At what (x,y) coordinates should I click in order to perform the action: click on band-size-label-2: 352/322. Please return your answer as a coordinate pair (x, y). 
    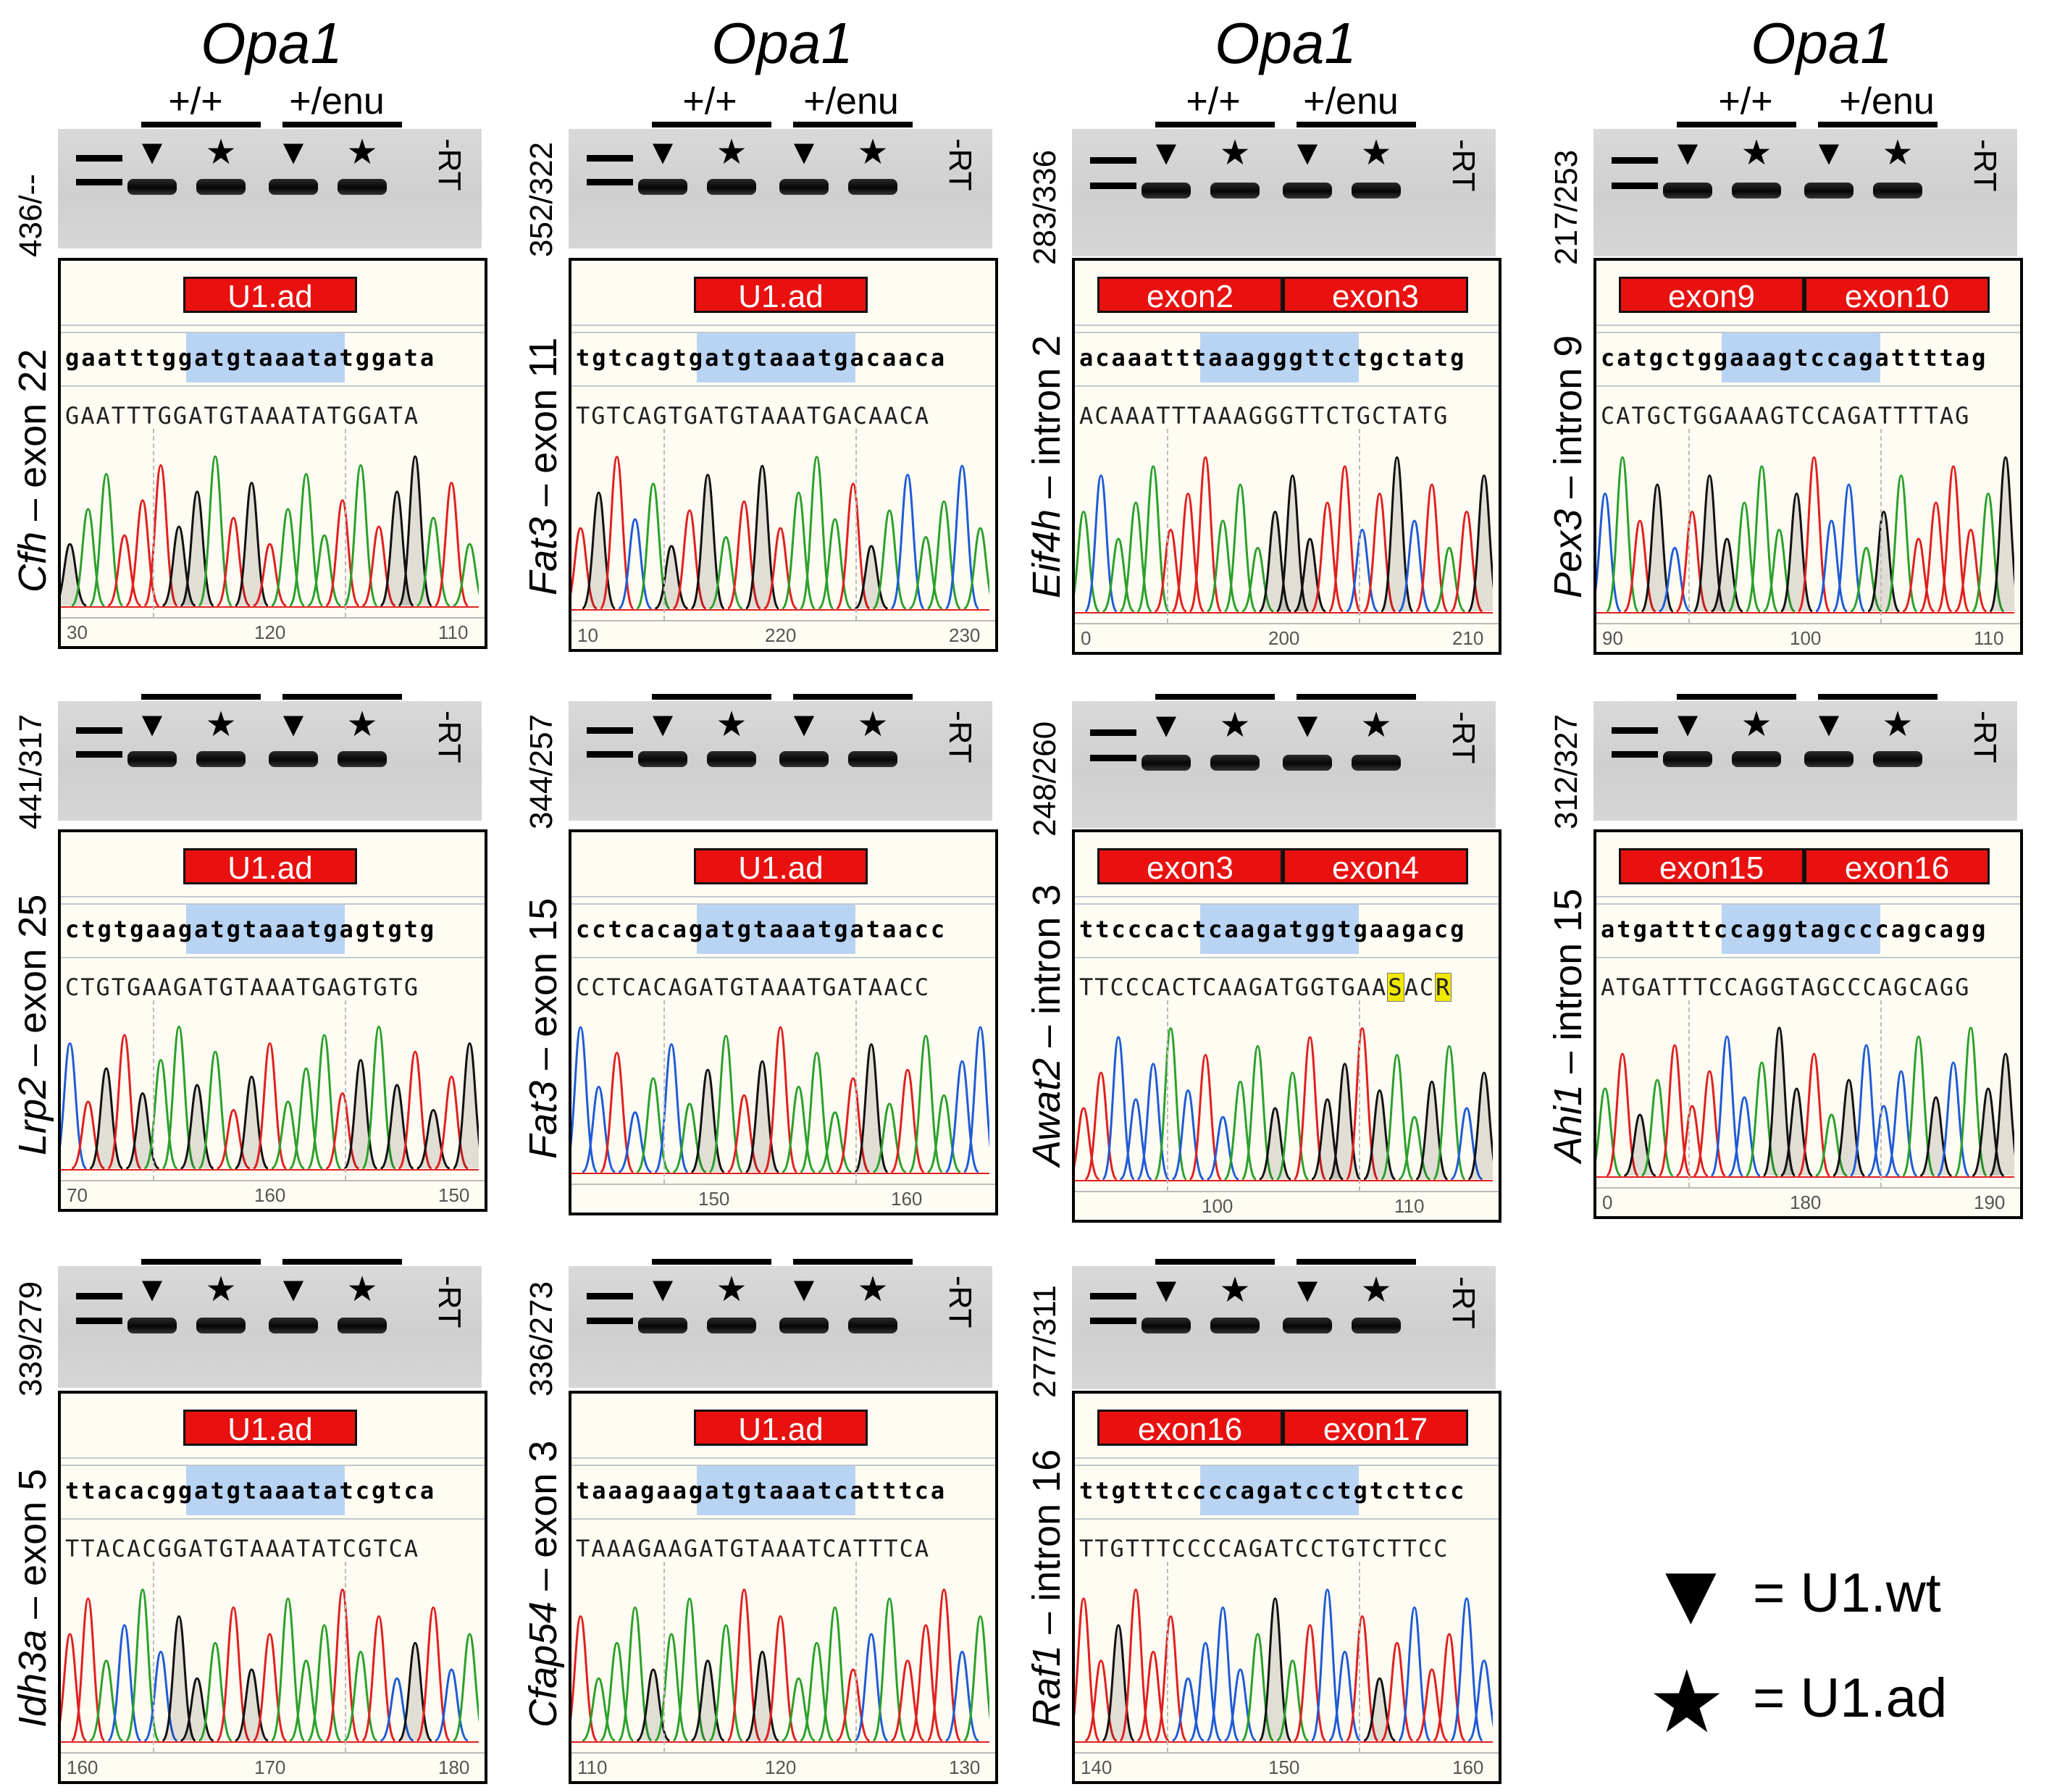
    Looking at the image, I should click on (541, 199).